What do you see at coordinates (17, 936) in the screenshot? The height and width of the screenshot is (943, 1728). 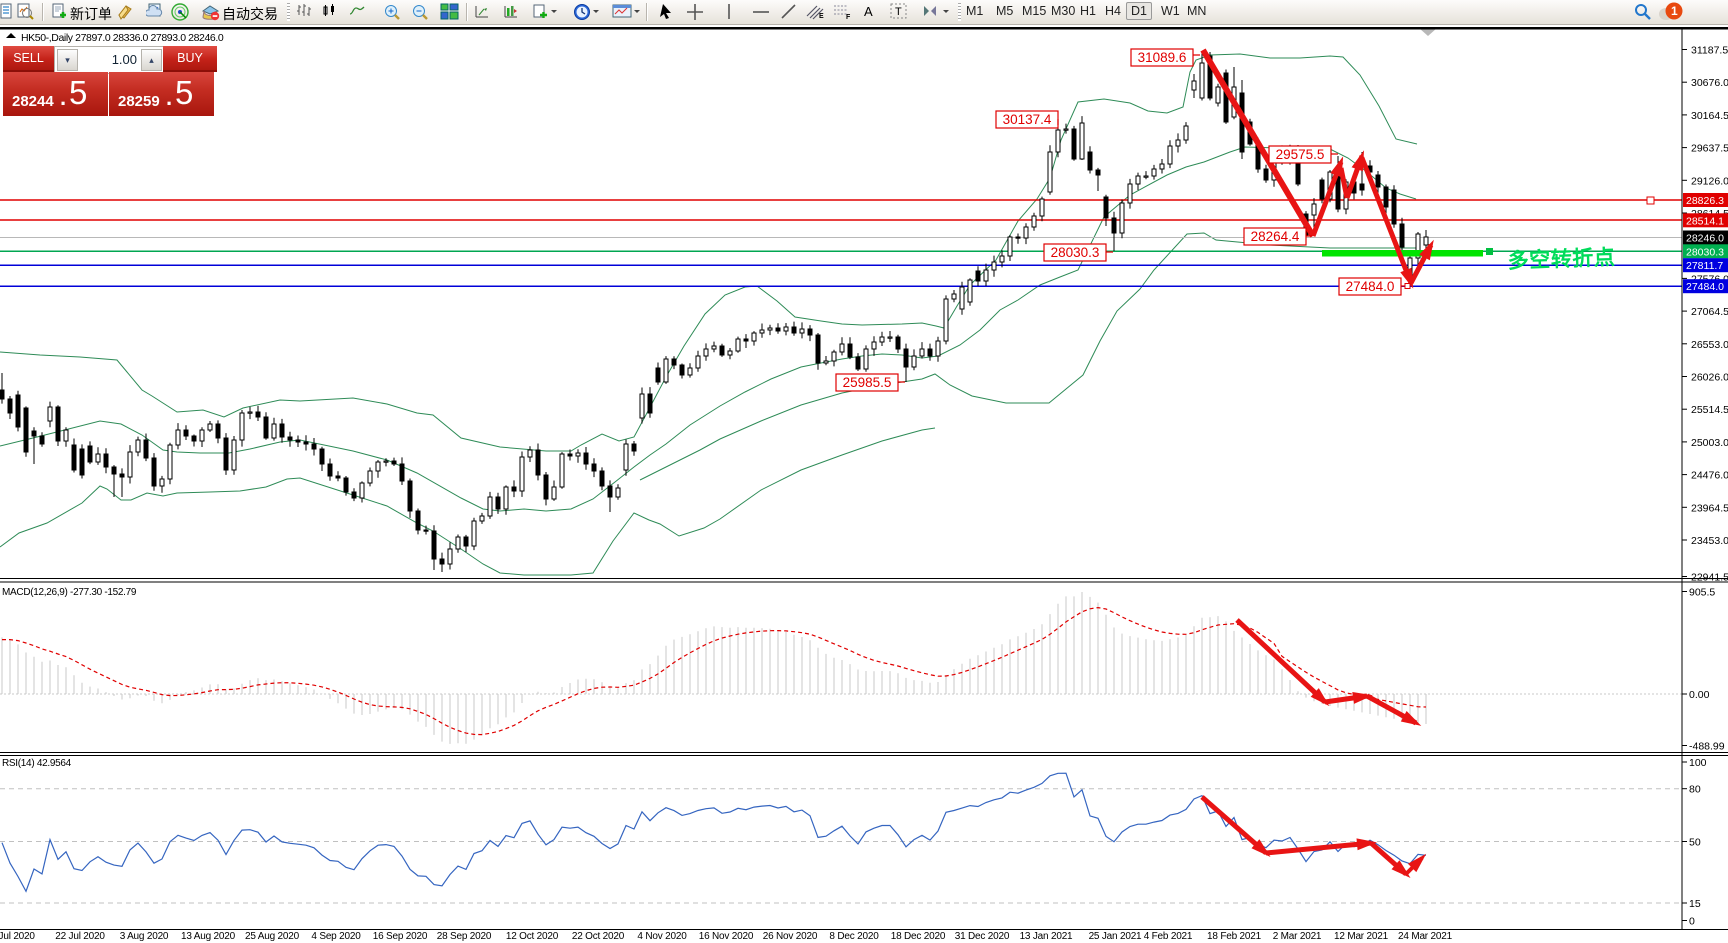 I see `svg-text: 20 Jul 2020` at bounding box center [17, 936].